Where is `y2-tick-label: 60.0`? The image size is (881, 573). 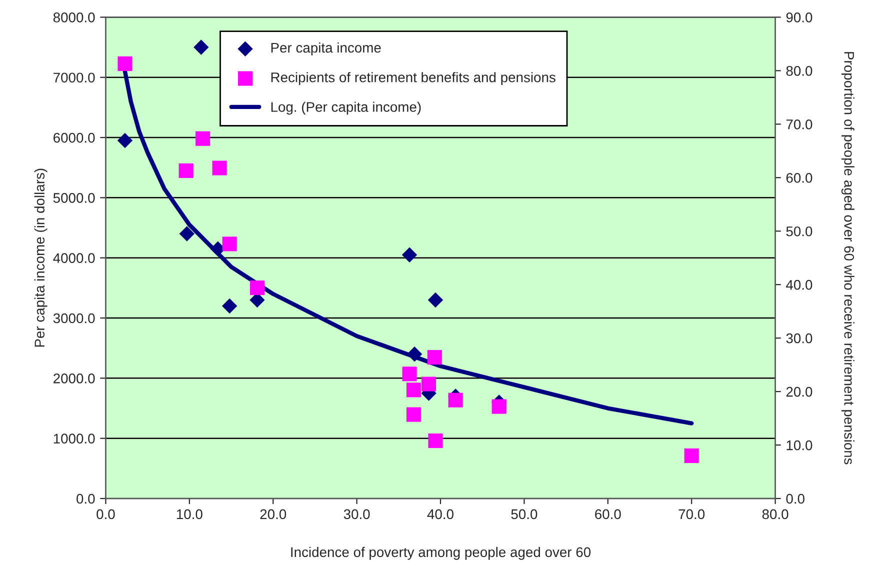
y2-tick-label: 60.0 is located at coordinates (799, 177).